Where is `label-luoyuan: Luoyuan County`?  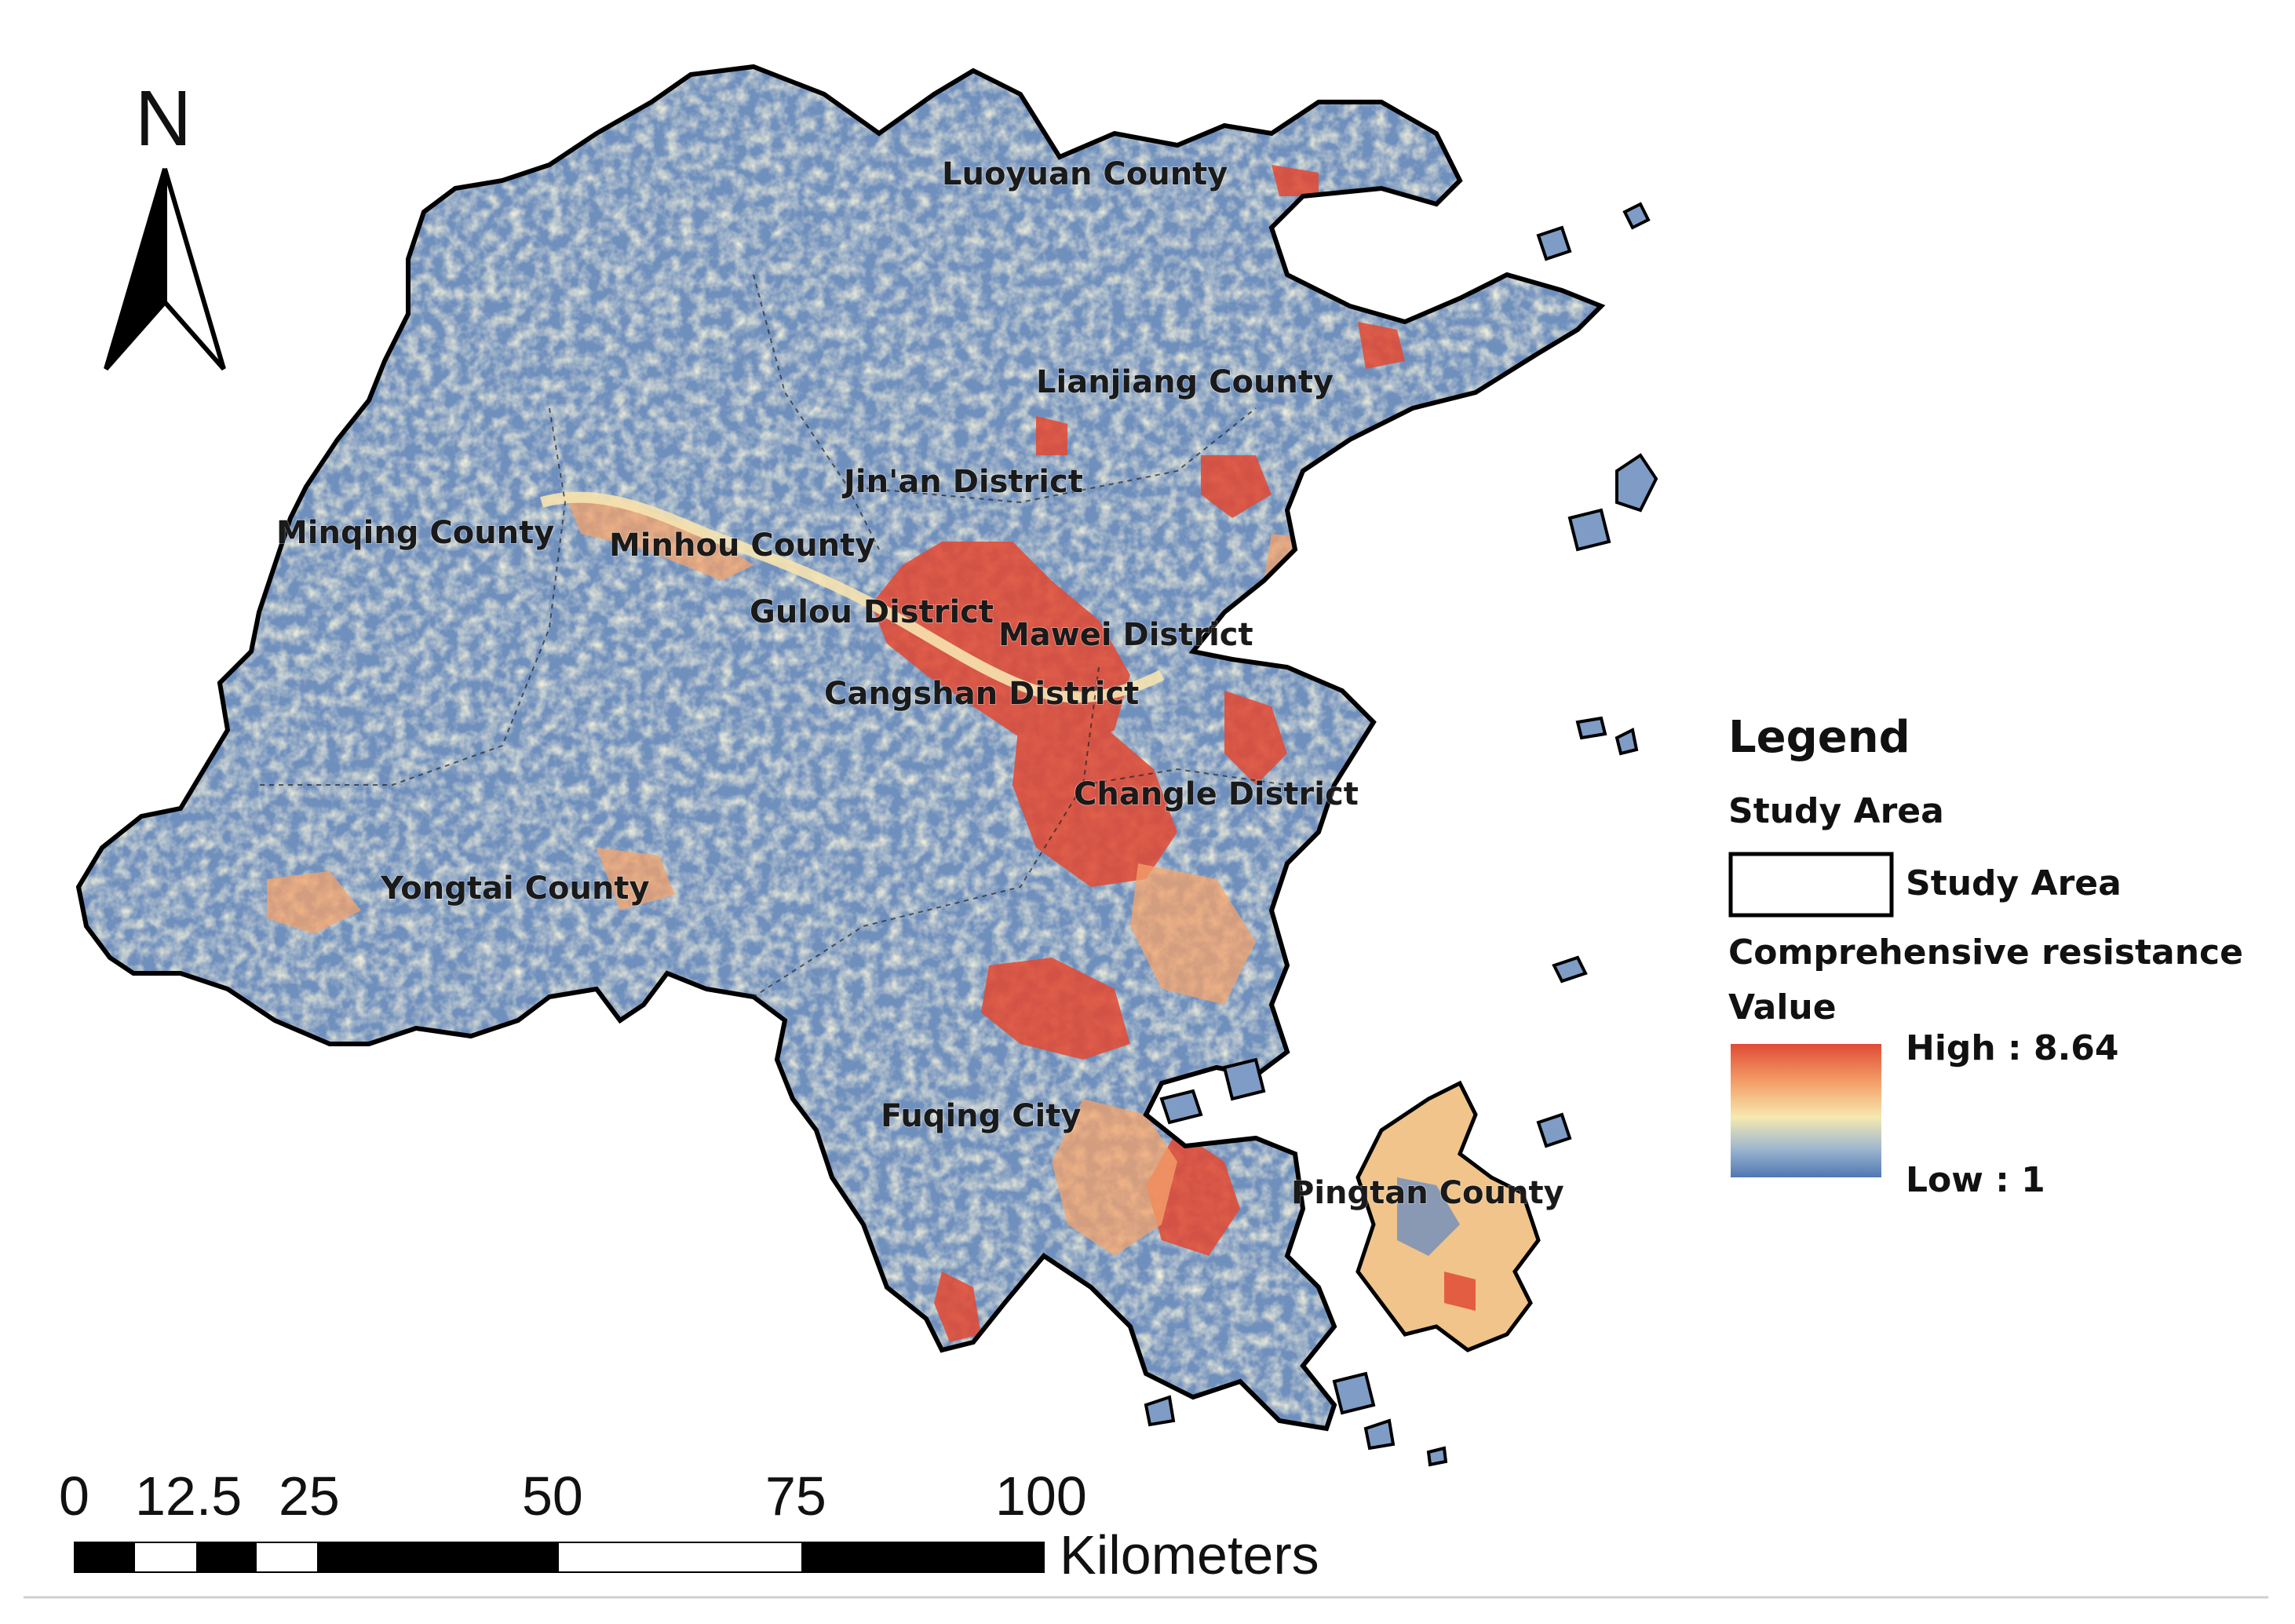
label-luoyuan: Luoyuan County is located at coordinates (1085, 174).